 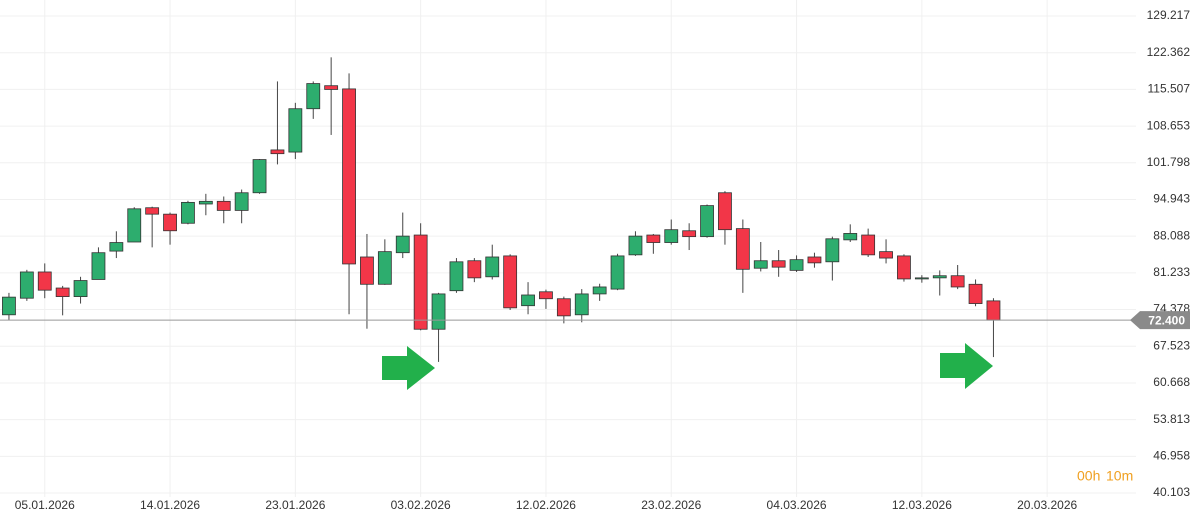 What do you see at coordinates (1169, 15) in the screenshot?
I see `y-tick-label: 129.217` at bounding box center [1169, 15].